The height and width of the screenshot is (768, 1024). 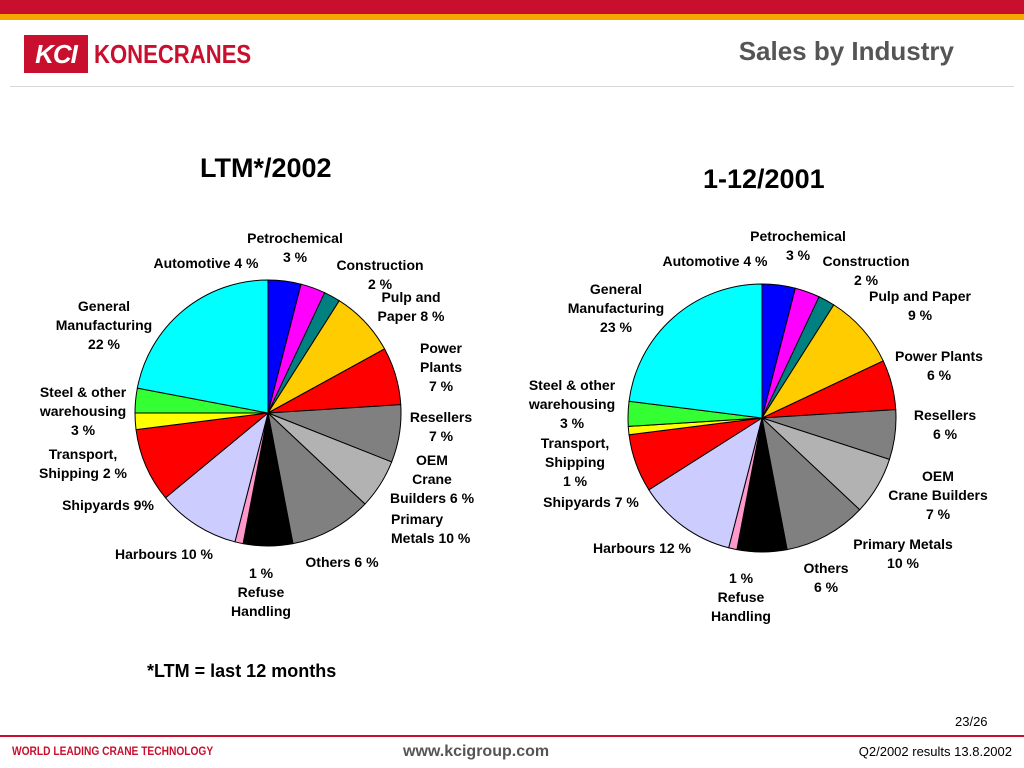 I want to click on left-label-general: General Manufacturing 22 %, so click(x=104, y=325).